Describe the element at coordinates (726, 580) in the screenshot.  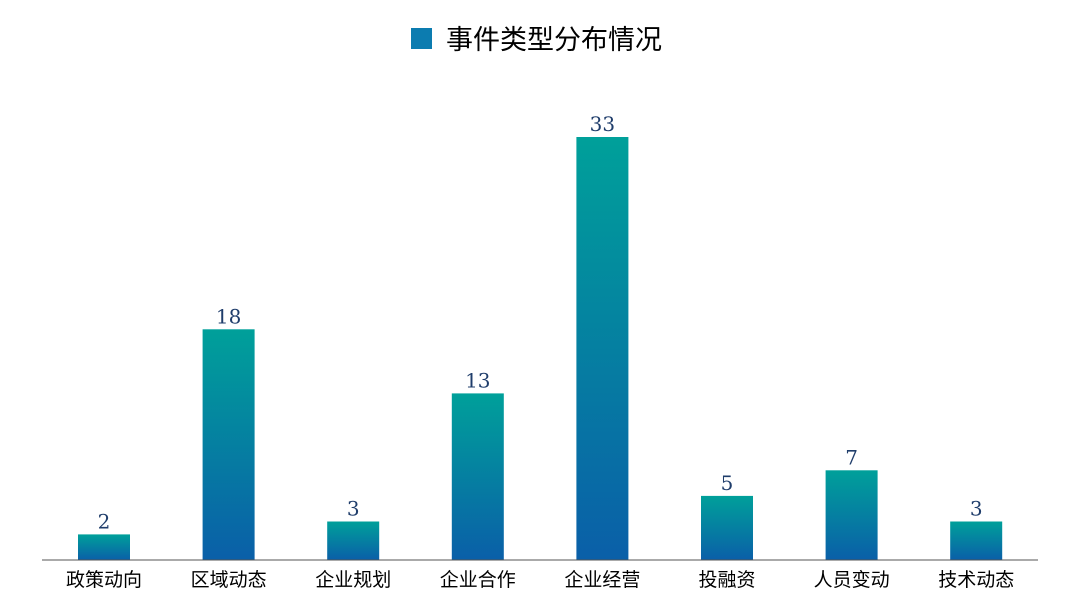
I see `tick-label-5: 投融资` at that location.